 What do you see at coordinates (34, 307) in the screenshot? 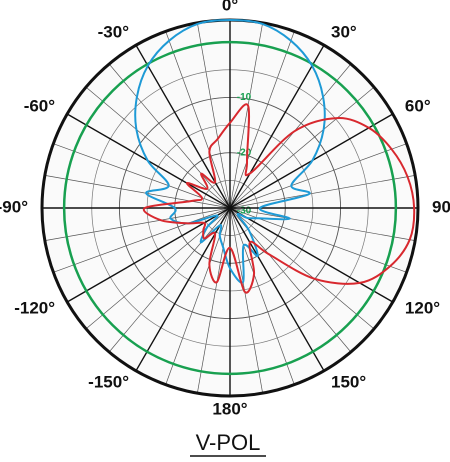
I see `angle-label: -120°` at bounding box center [34, 307].